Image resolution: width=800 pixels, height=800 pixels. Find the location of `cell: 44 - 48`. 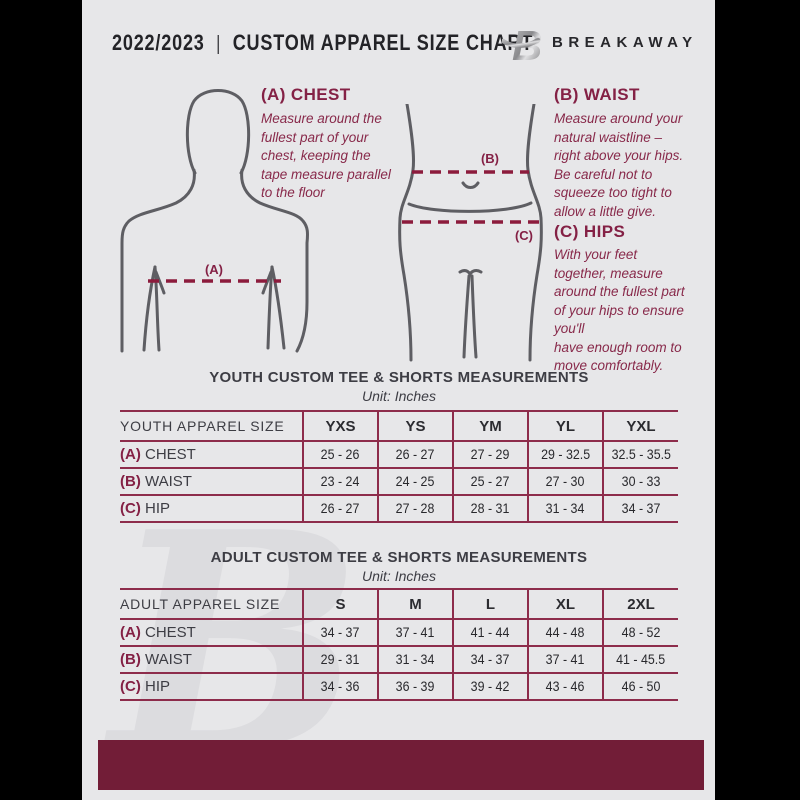

cell: 44 - 48 is located at coordinates (565, 632).